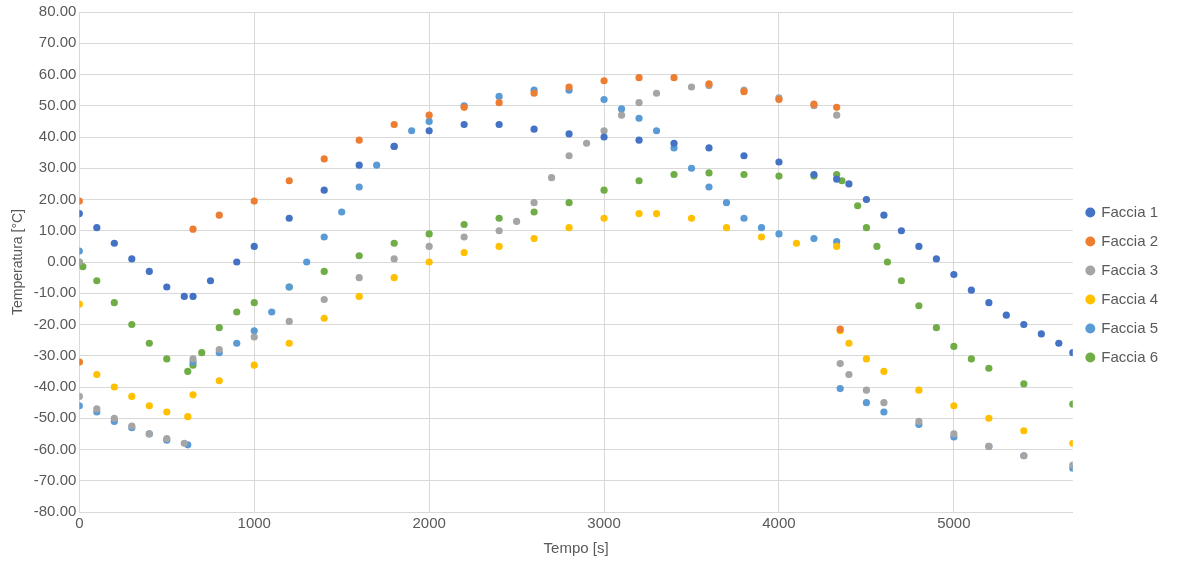  I want to click on y-tick-label: 40.00, so click(57, 136).